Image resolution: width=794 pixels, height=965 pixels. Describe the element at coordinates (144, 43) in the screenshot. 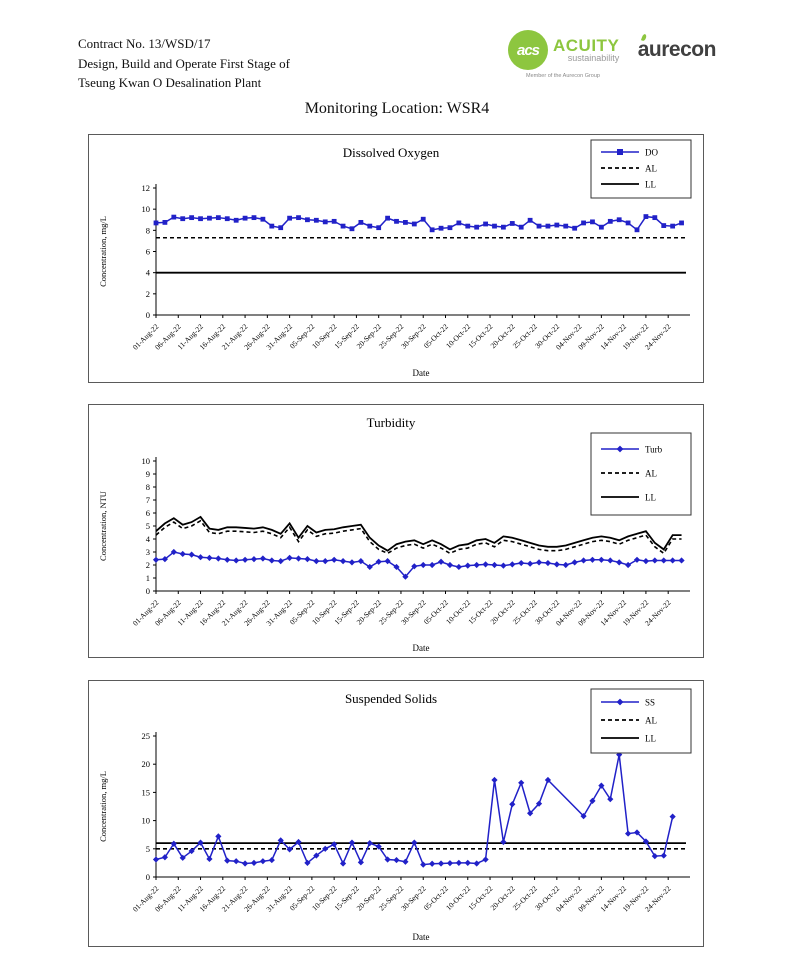

I see `contract-number: Contract No. 13/WSD/17` at that location.